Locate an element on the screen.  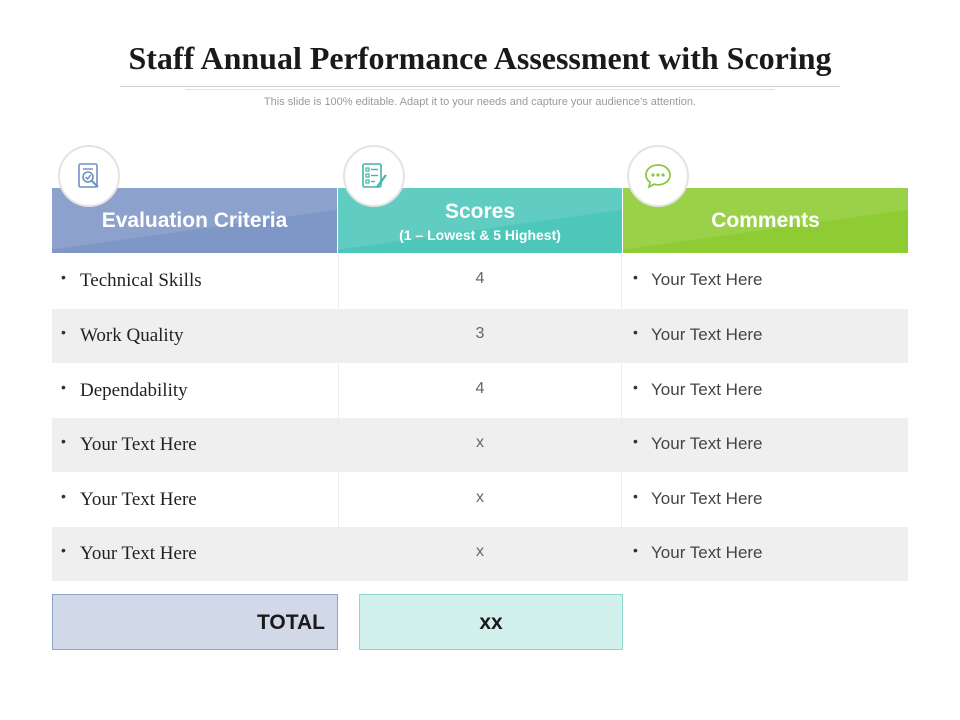
speech-bubble-icon-graphic is located at coordinates (658, 176).